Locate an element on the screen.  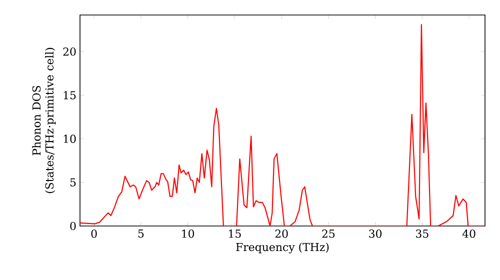
x-tick-label: 30 is located at coordinates (375, 234).